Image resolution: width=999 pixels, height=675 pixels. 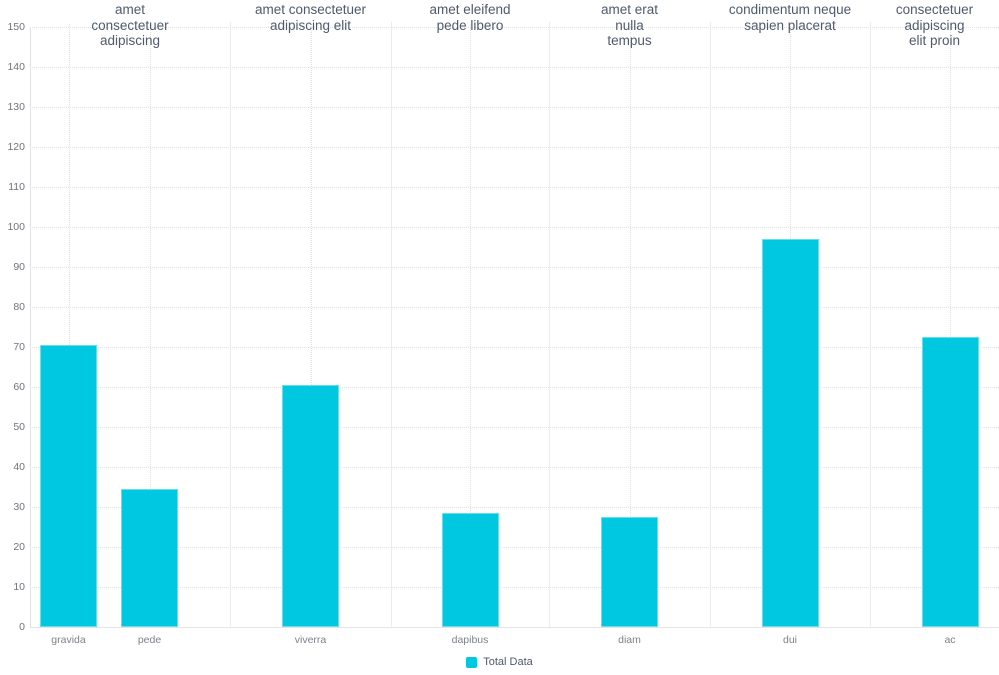 What do you see at coordinates (19, 467) in the screenshot?
I see `y-axis-tick-label: 40` at bounding box center [19, 467].